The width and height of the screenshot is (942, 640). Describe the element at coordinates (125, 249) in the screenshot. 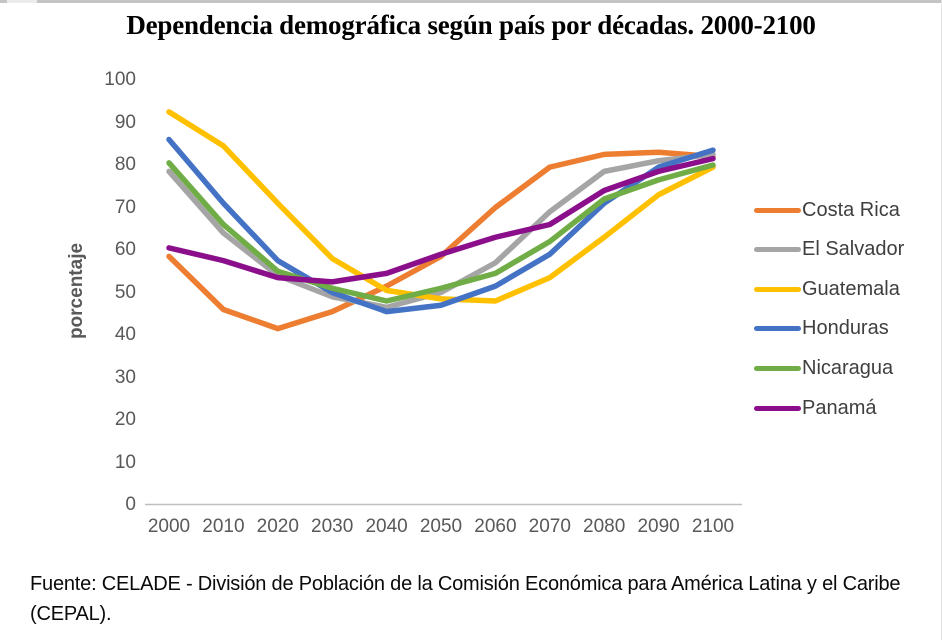

I see `y-tick-label: 60` at that location.